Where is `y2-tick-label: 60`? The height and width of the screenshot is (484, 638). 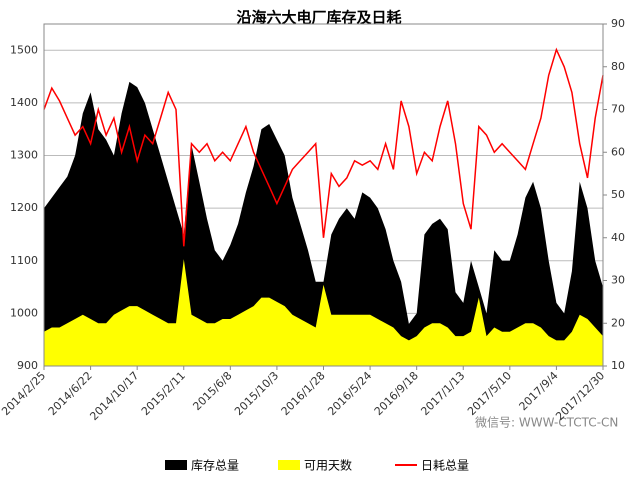 y2-tick-label: 60 is located at coordinates (618, 151).